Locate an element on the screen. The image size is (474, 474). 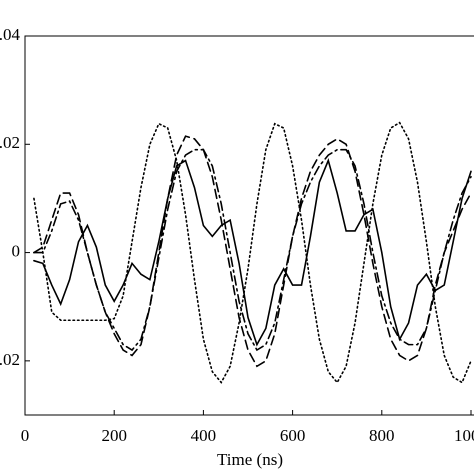
x-axis-label: Time (ns) is located at coordinates (250, 459).